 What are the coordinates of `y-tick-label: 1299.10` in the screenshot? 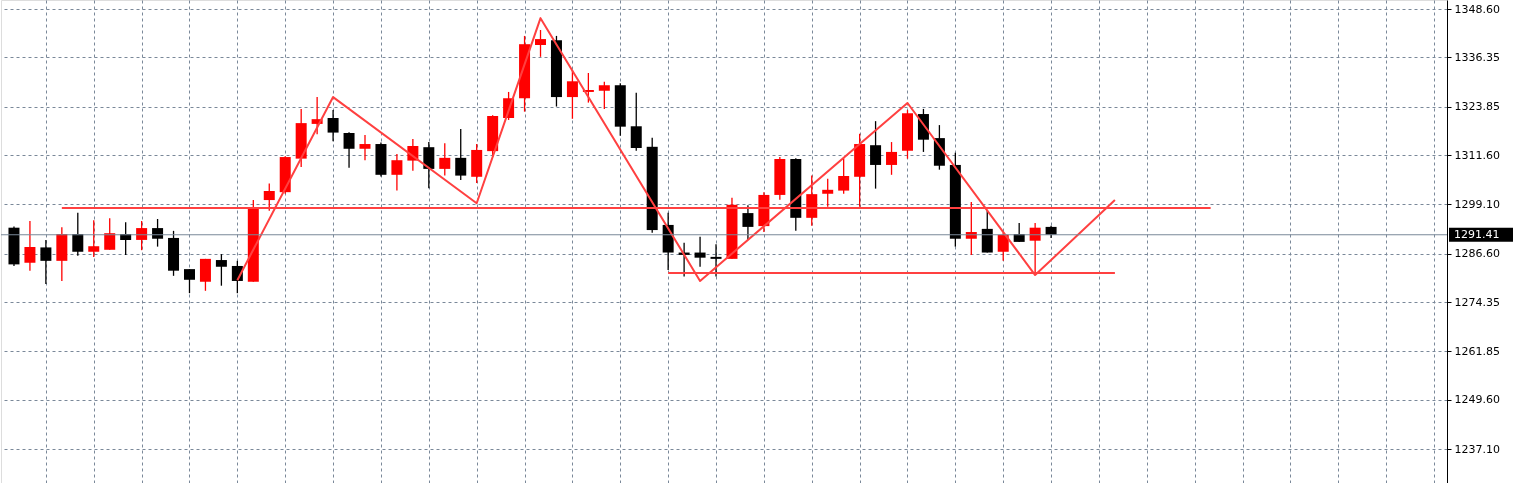 It's located at (1477, 204).